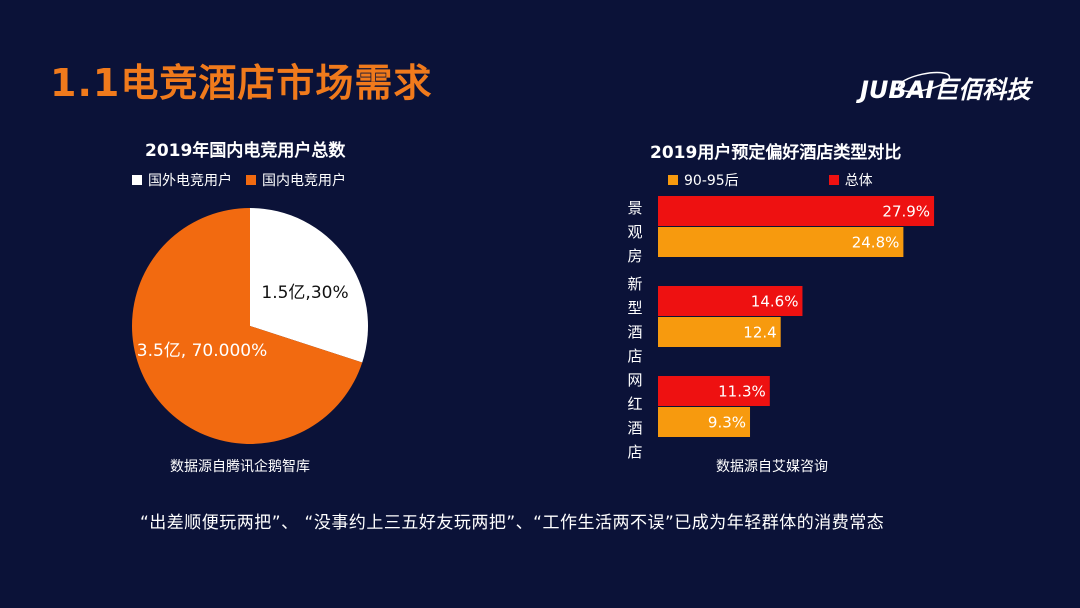  Describe the element at coordinates (772, 467) in the screenshot. I see `bar-source: 数据源自艾媒咨询` at that location.